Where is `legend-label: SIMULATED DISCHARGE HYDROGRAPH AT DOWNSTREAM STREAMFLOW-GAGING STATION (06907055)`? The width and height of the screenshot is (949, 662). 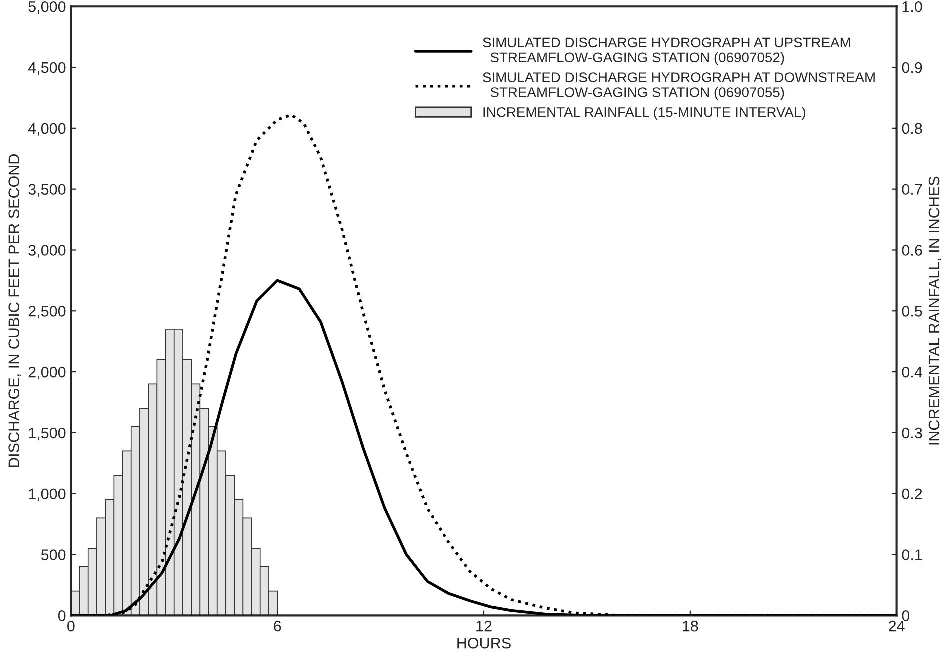
legend-label: SIMULATED DISCHARGE HYDROGRAPH AT DOWNSTREAM STREAMFLOW-GAGING STATION (06907055) is located at coordinates (679, 86).